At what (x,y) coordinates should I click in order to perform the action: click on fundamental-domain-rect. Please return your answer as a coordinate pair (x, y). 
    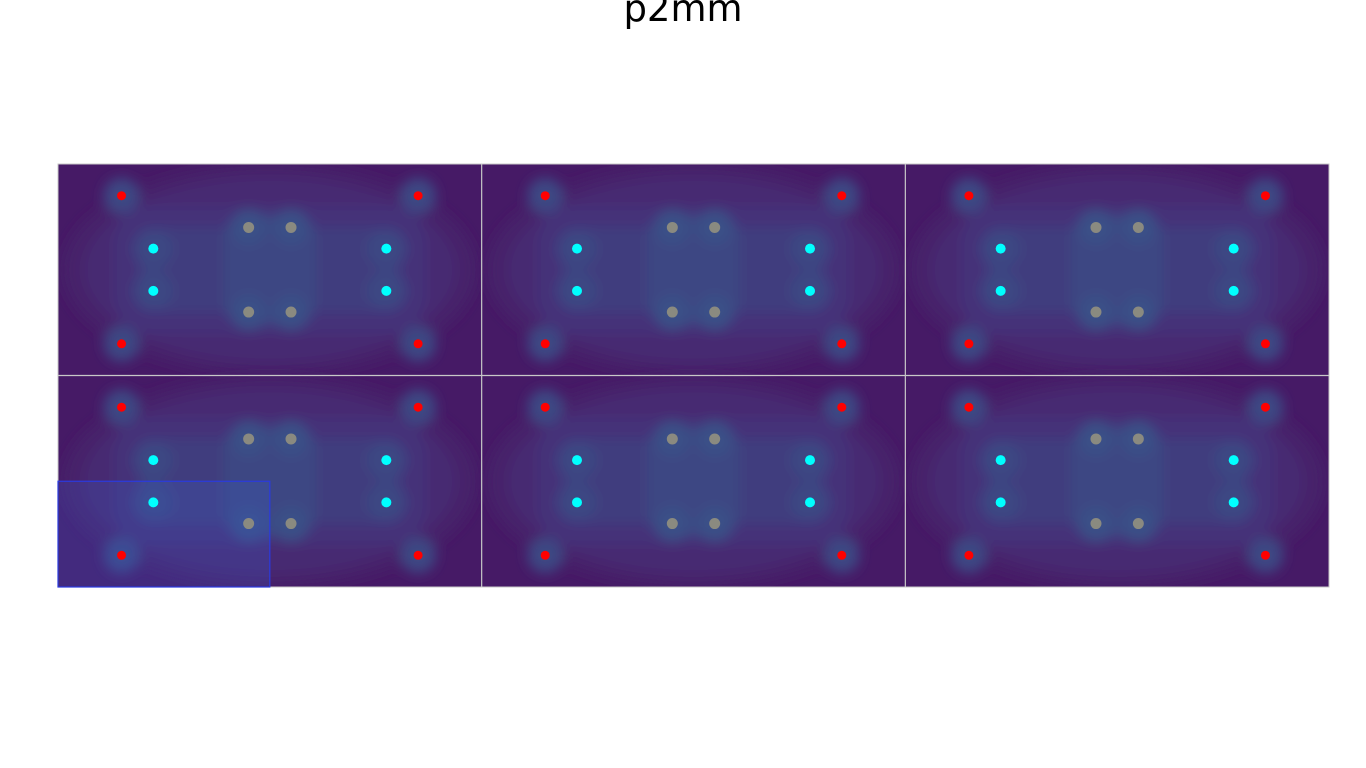
    Looking at the image, I should click on (164, 534).